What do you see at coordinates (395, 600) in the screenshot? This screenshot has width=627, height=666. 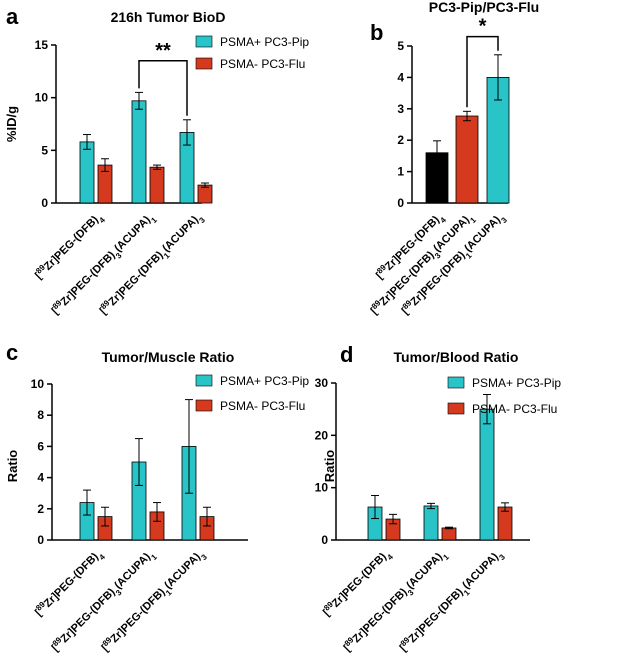 I see `category-label-1: [89Zr]PEG-(DFB)3(ACUPA)1` at bounding box center [395, 600].